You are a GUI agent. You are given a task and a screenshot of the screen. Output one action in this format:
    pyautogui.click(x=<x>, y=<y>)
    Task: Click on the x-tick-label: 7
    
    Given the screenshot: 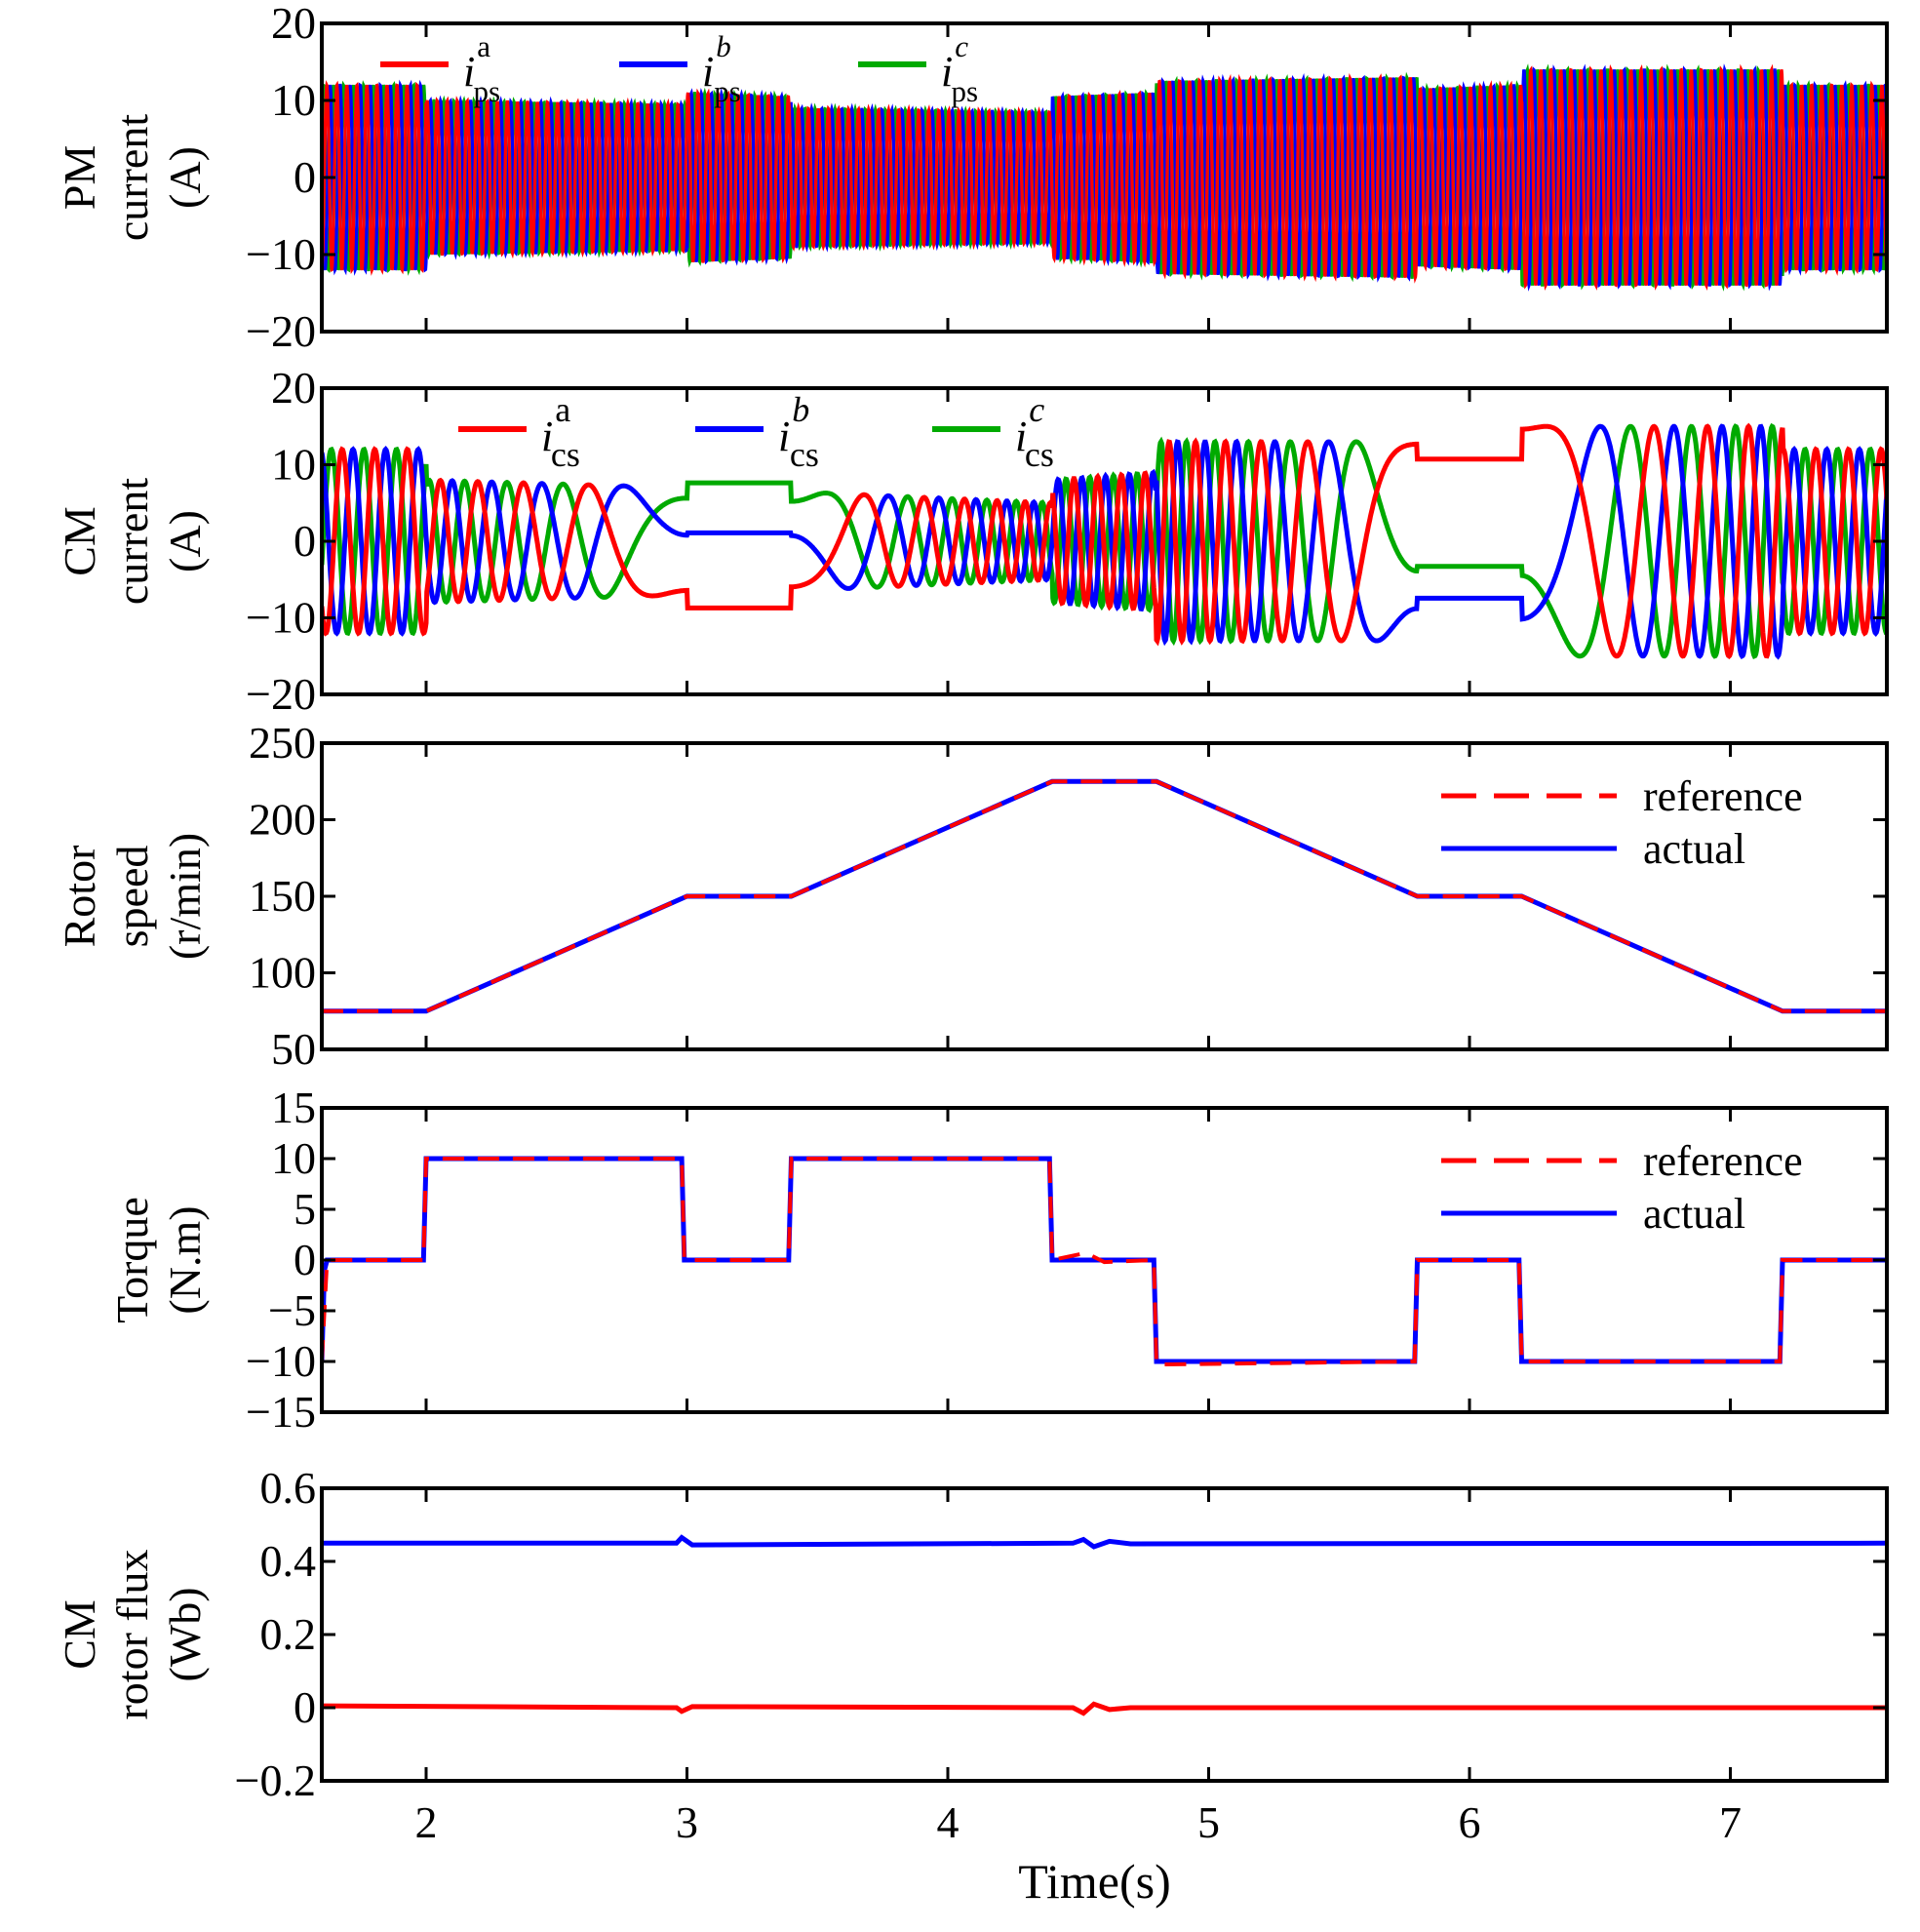 What is the action you would take?
    pyautogui.click(x=1731, y=1822)
    